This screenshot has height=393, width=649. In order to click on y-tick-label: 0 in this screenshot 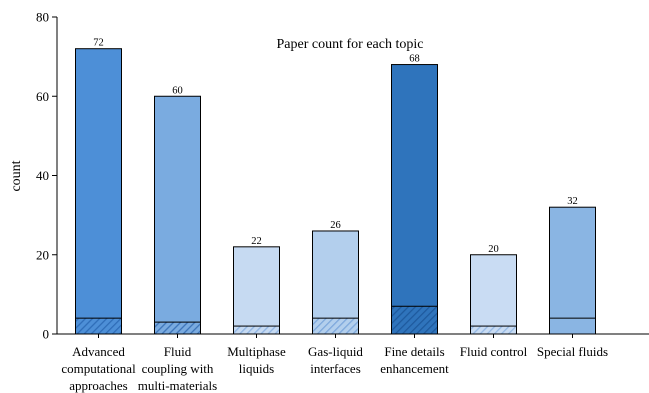, I will do `click(46, 334)`.